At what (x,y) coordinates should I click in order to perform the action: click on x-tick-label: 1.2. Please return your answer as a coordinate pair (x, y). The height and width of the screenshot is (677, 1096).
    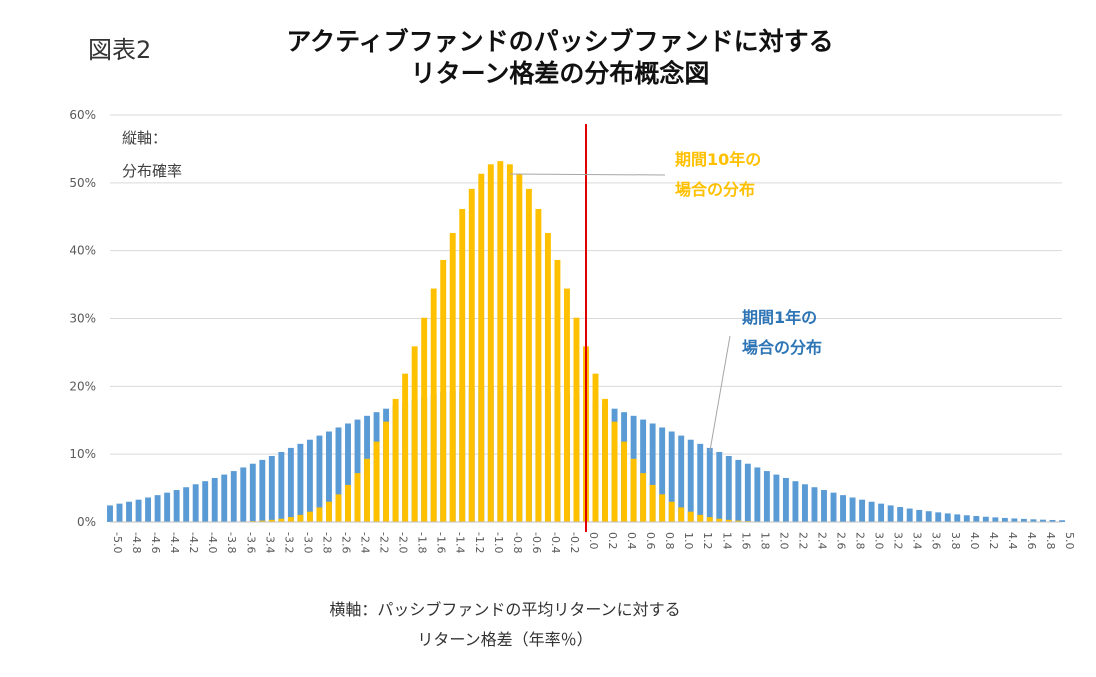
    Looking at the image, I should click on (707, 541).